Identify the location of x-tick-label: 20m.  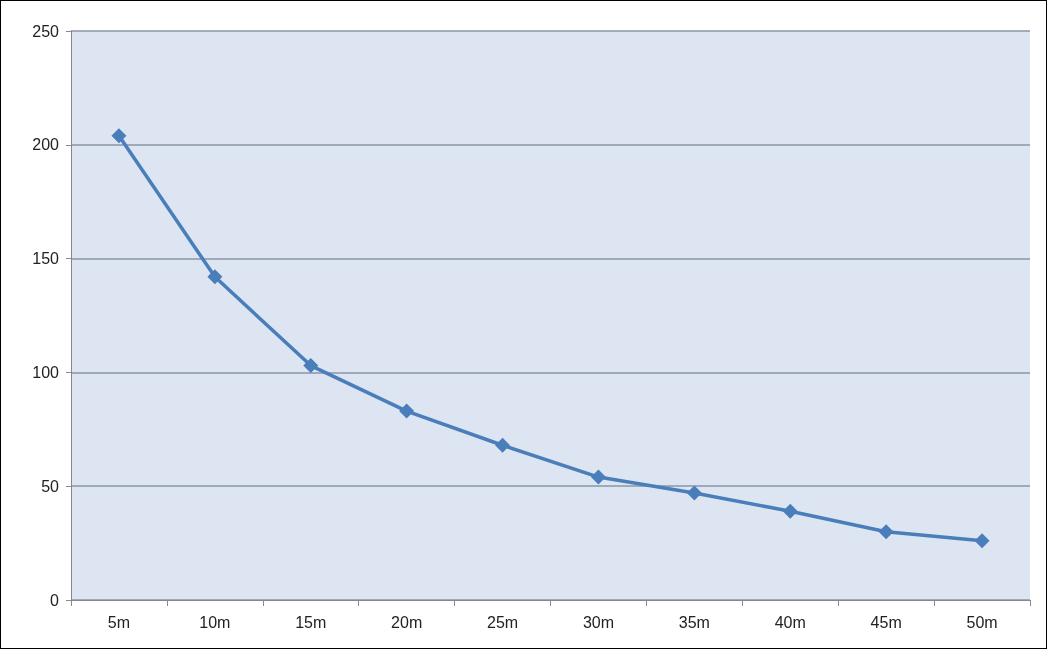
(407, 622).